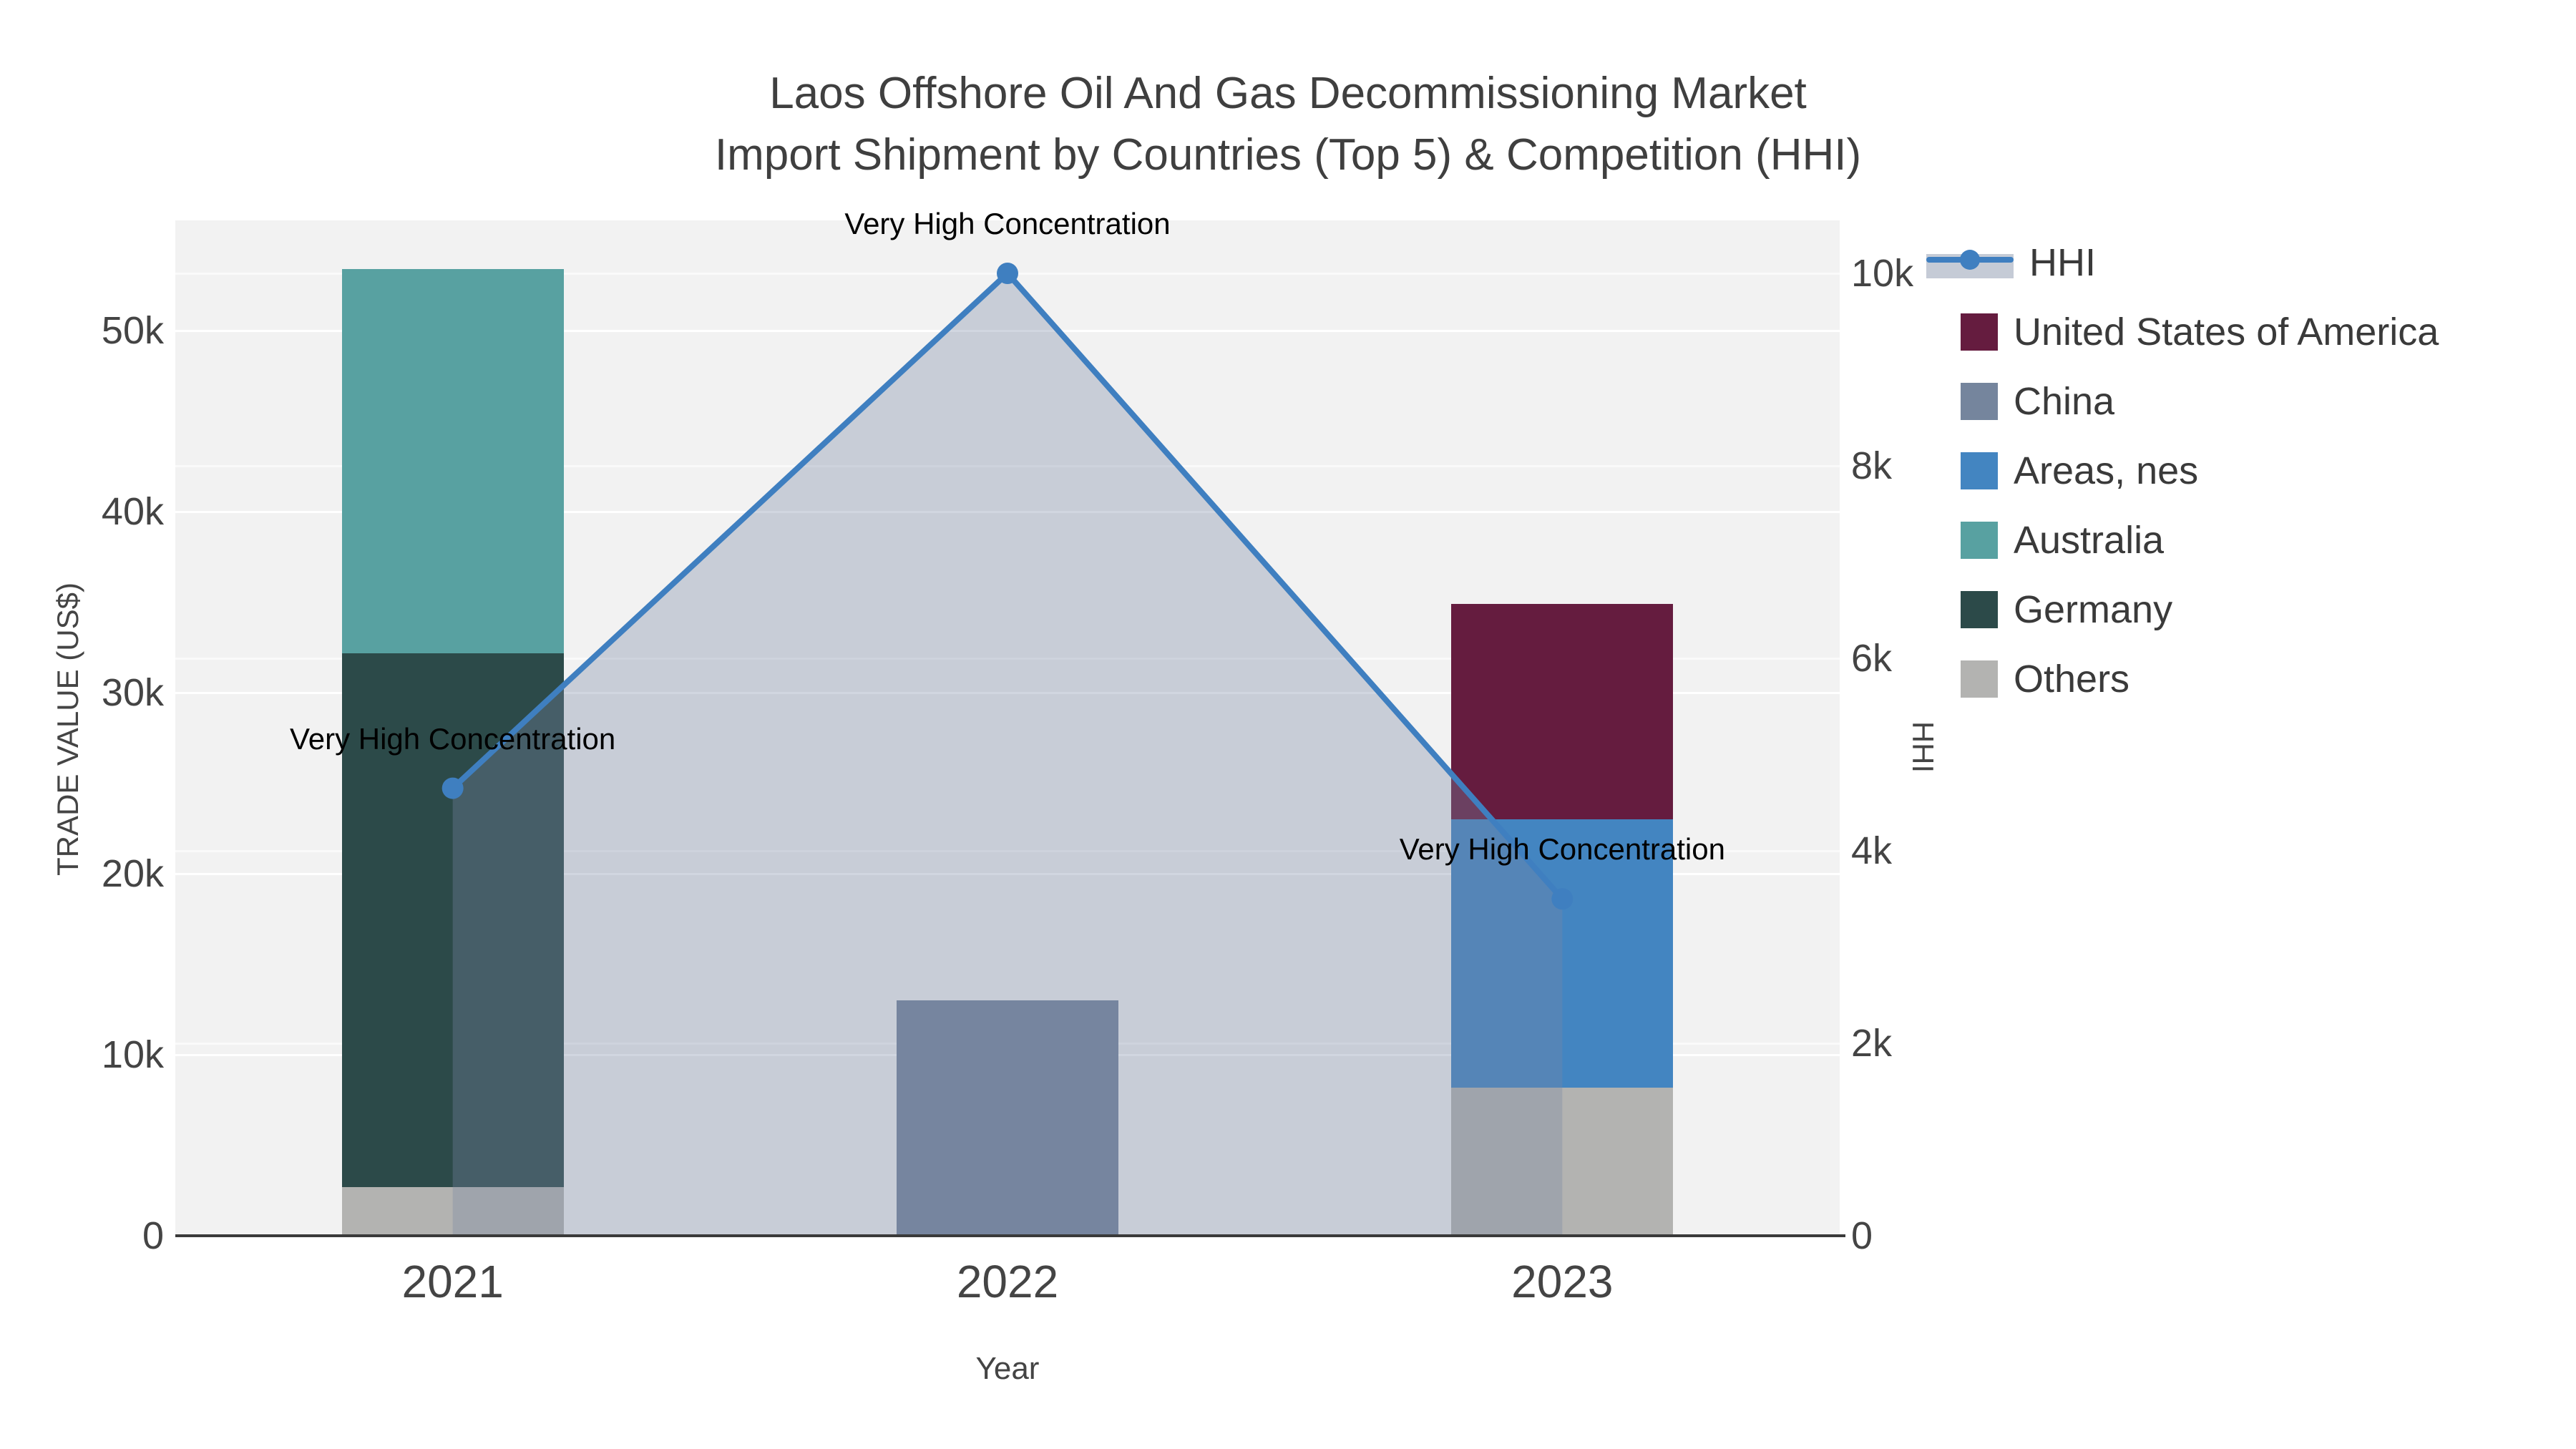  Describe the element at coordinates (1007, 1118) in the screenshot. I see `bar-segment-china-2022` at that location.